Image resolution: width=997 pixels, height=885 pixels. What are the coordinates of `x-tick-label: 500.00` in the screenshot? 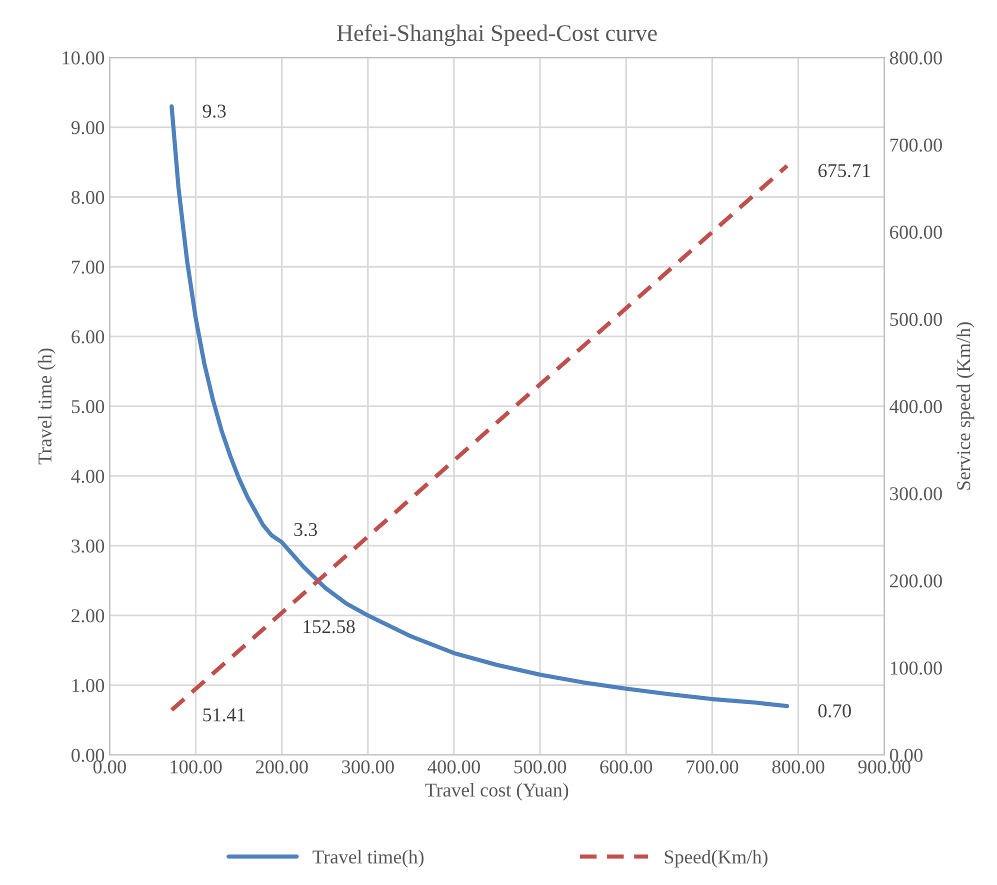 It's located at (540, 767).